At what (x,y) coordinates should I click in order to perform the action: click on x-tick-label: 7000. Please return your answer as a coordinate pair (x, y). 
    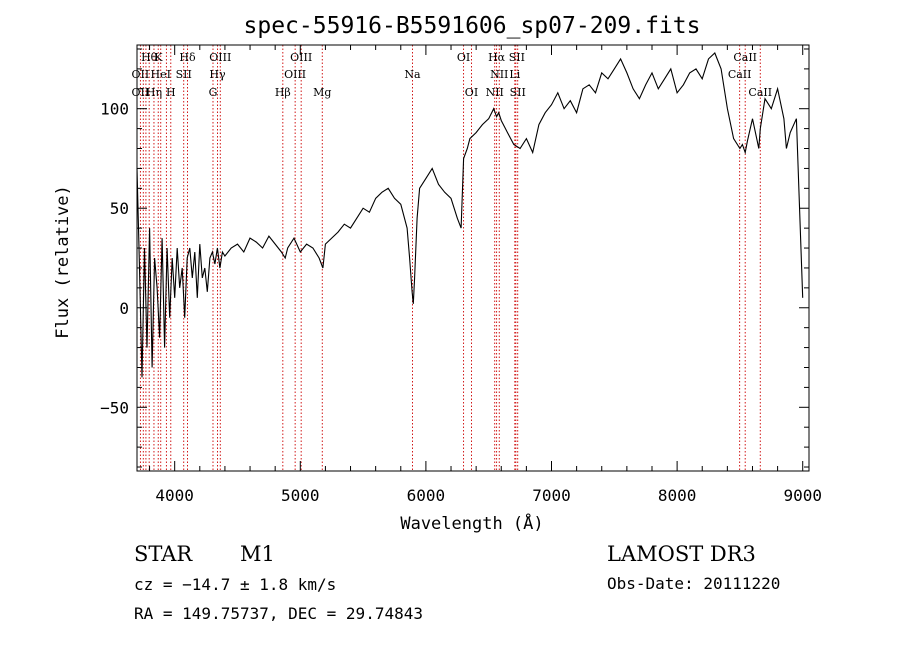
    Looking at the image, I should click on (551, 495).